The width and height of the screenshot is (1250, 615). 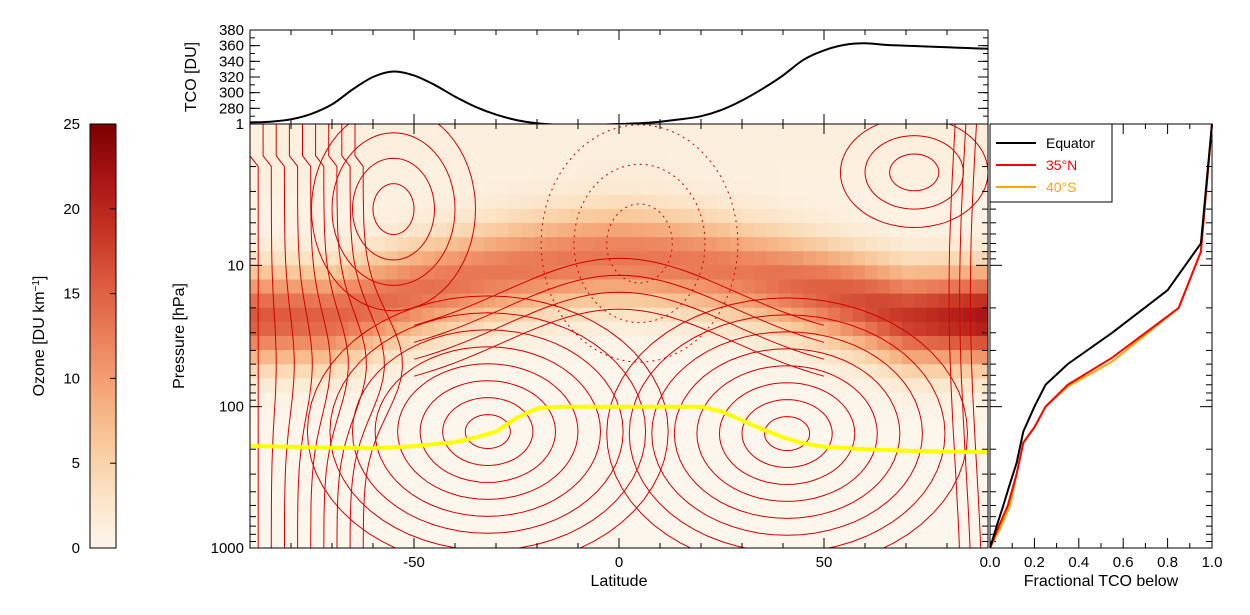 What do you see at coordinates (285, 336) in the screenshot?
I see `contour-line` at bounding box center [285, 336].